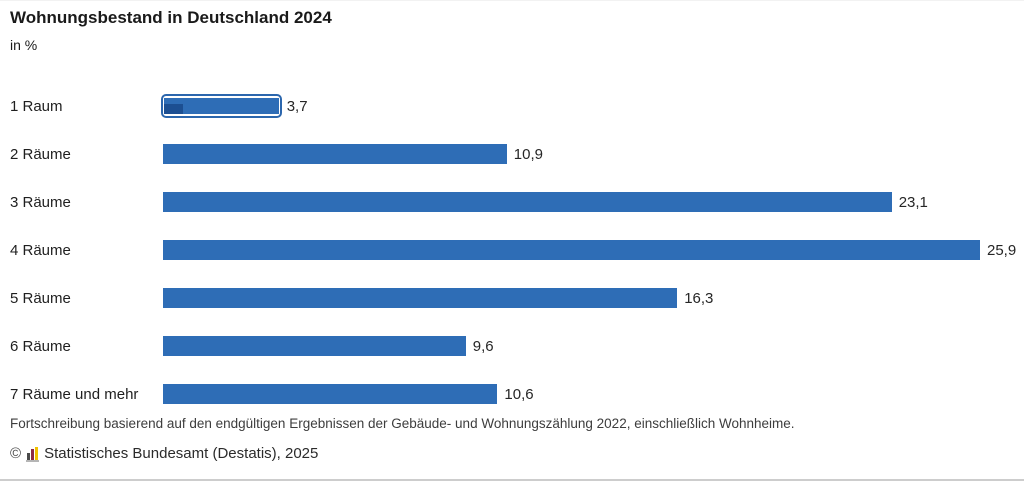 The width and height of the screenshot is (1024, 481). Describe the element at coordinates (593, 394) in the screenshot. I see `bar-area: 10,6` at that location.